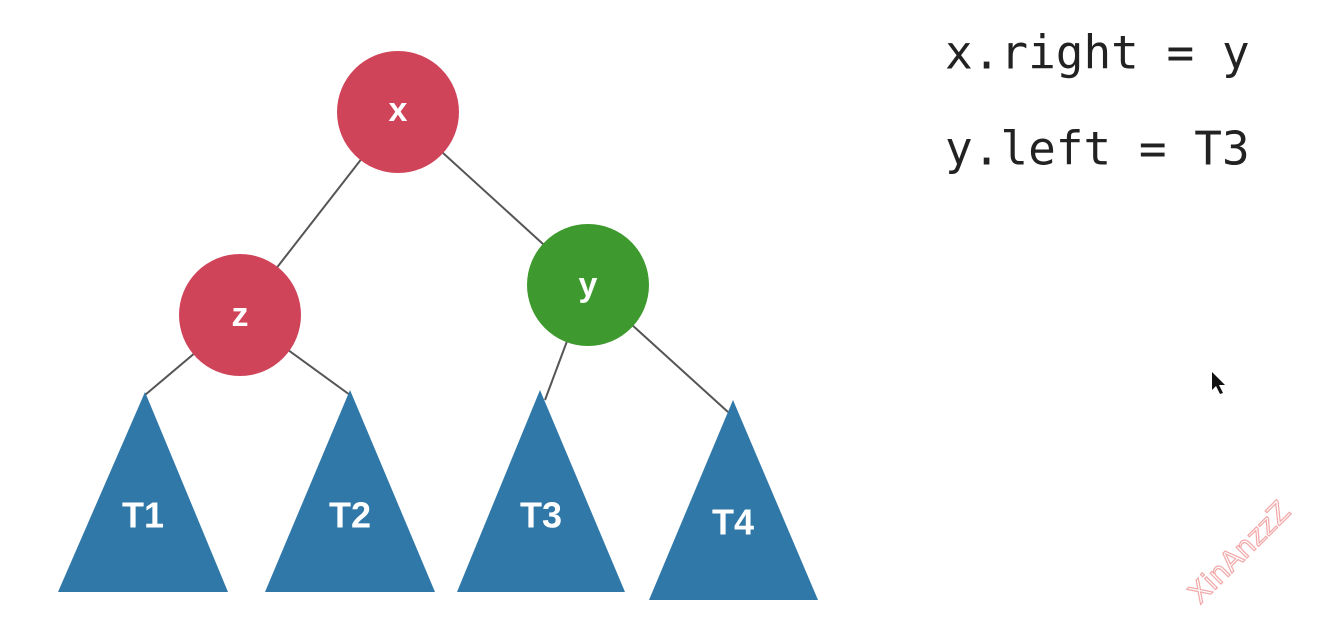  What do you see at coordinates (541, 515) in the screenshot?
I see `subtree-label: T3` at bounding box center [541, 515].